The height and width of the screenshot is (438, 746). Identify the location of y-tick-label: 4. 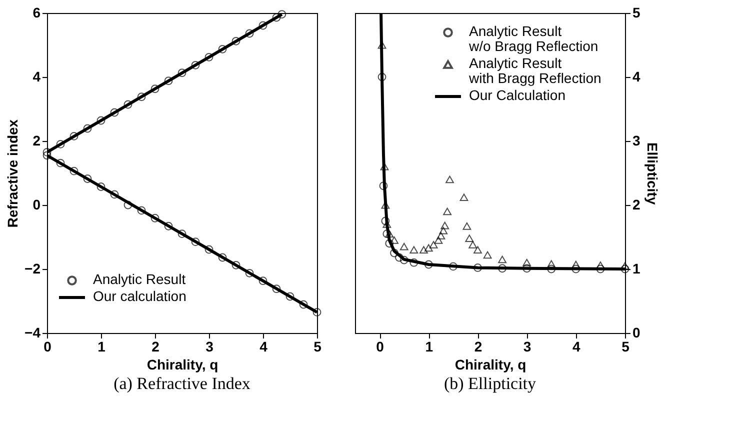
(36, 76).